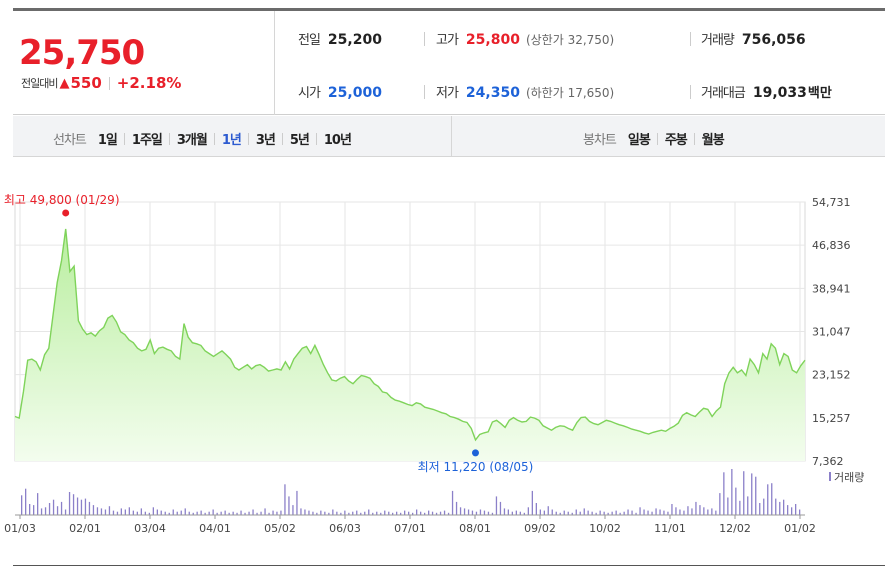  I want to click on amount-stat: 거래대금 19,033 백만, so click(766, 91).